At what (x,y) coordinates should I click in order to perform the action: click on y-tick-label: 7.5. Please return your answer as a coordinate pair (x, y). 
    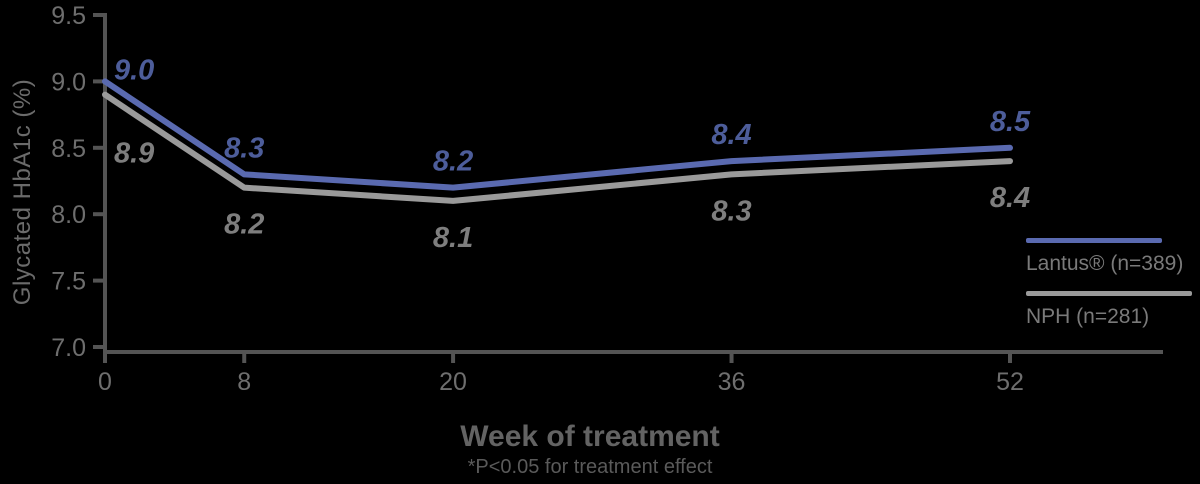
    Looking at the image, I should click on (68, 282).